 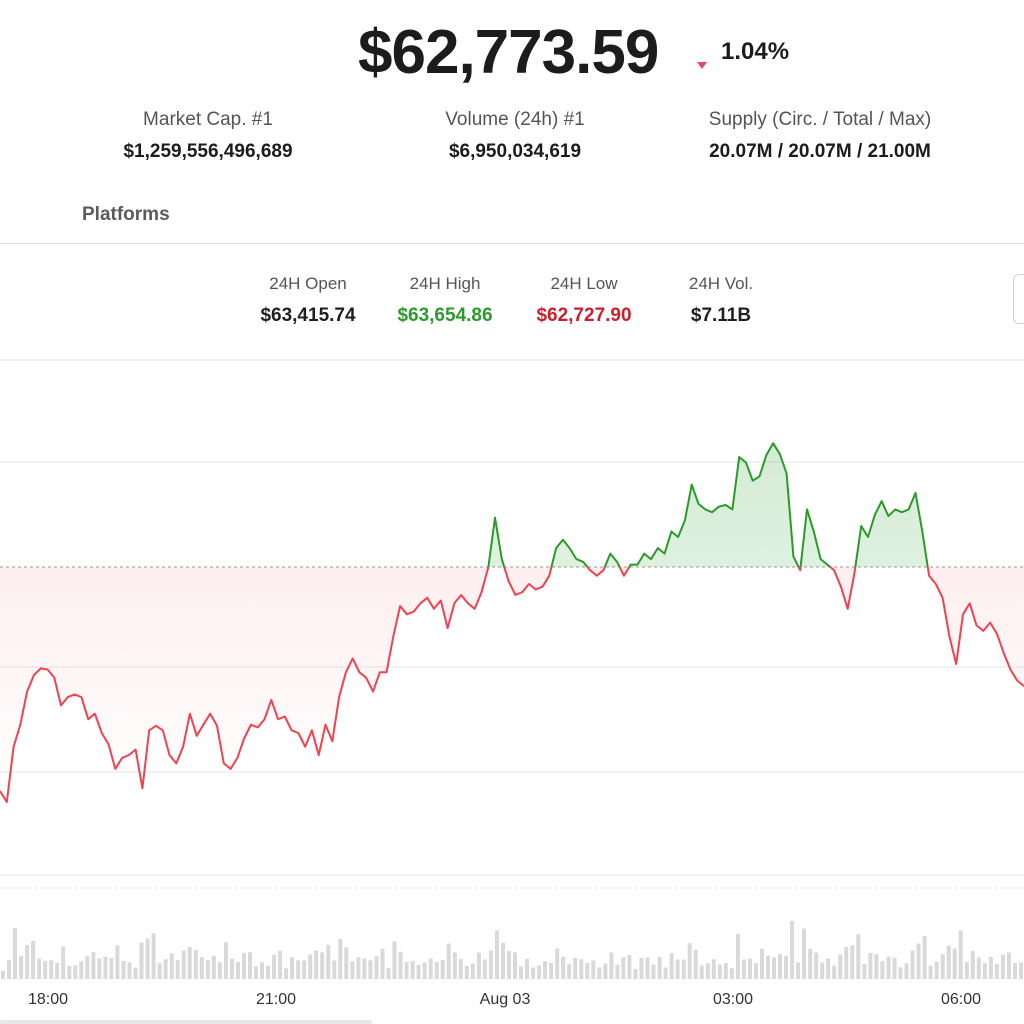 I want to click on stat-volume: Volume (24h) #1 $6,950,034,619, so click(x=515, y=136).